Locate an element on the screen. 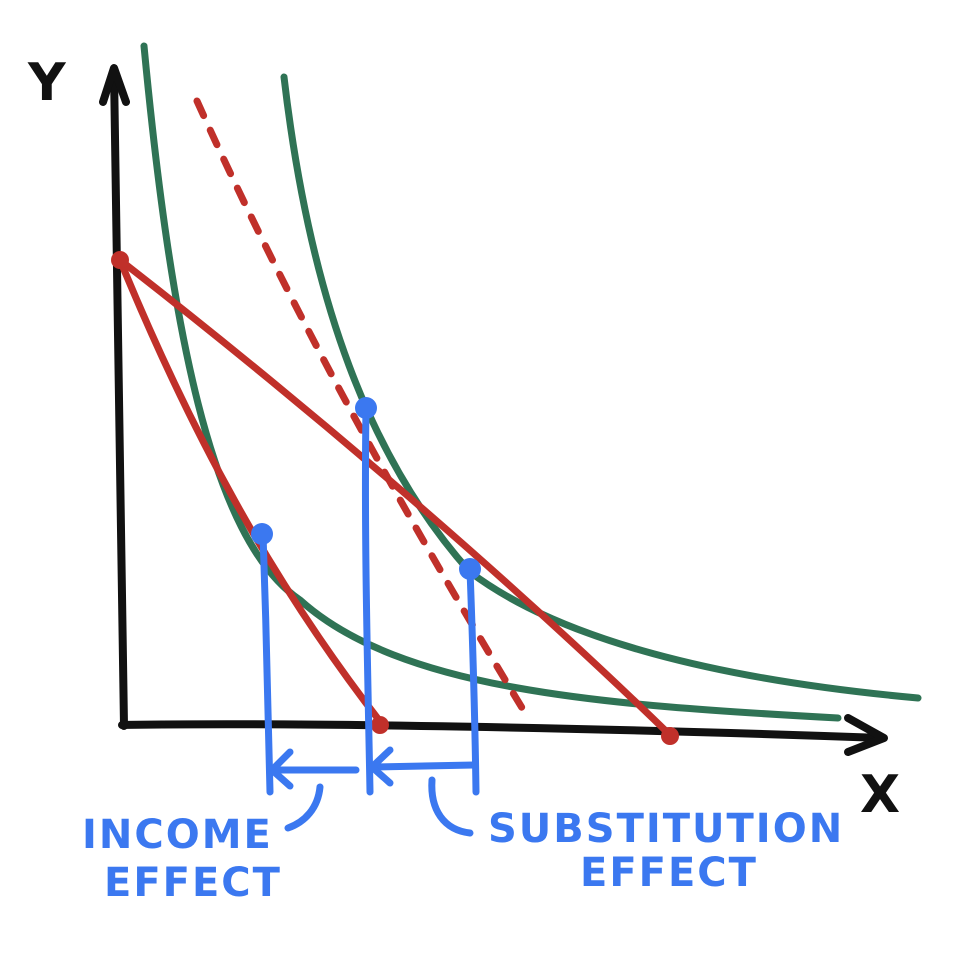  substitution-effect-bracket is located at coordinates (451, 806).